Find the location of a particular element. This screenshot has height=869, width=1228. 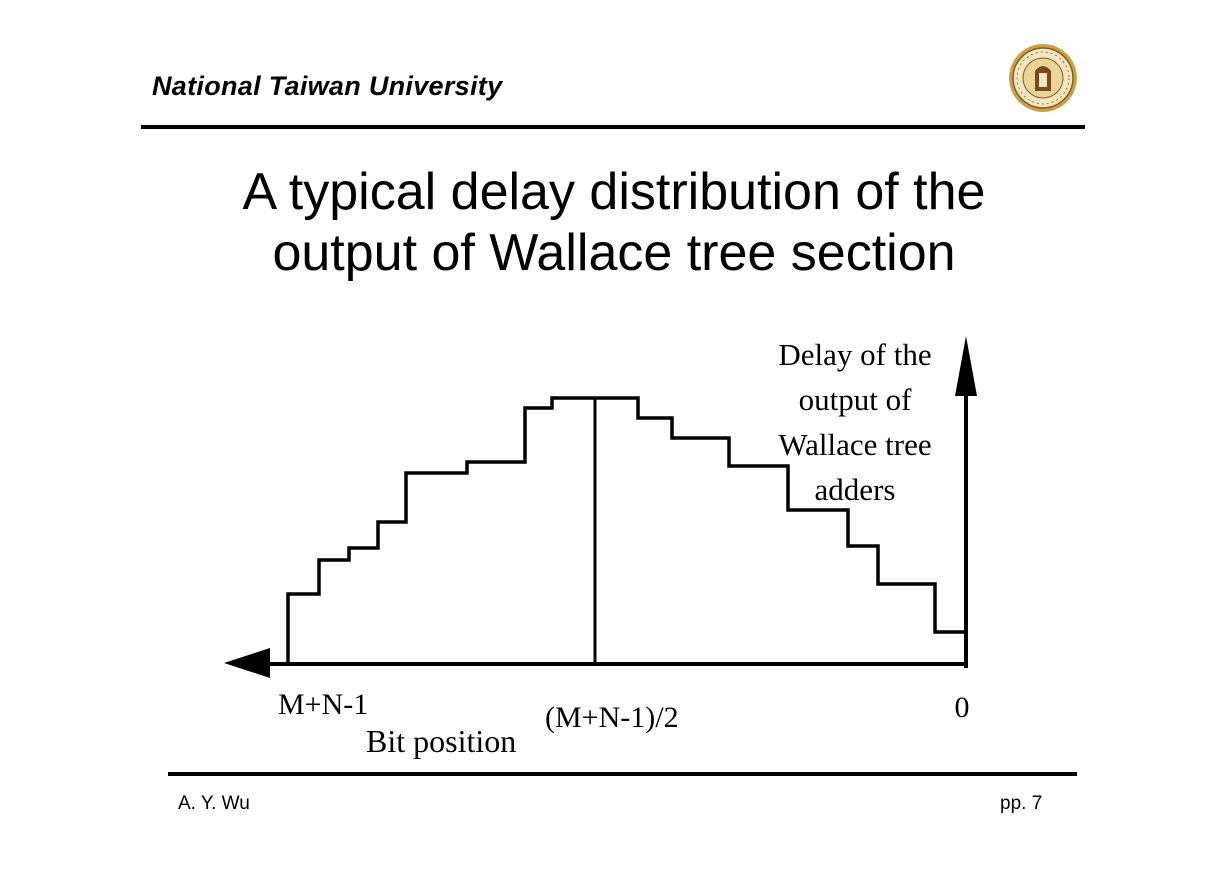

institution-name: National Taiwan University is located at coordinates (327, 86).